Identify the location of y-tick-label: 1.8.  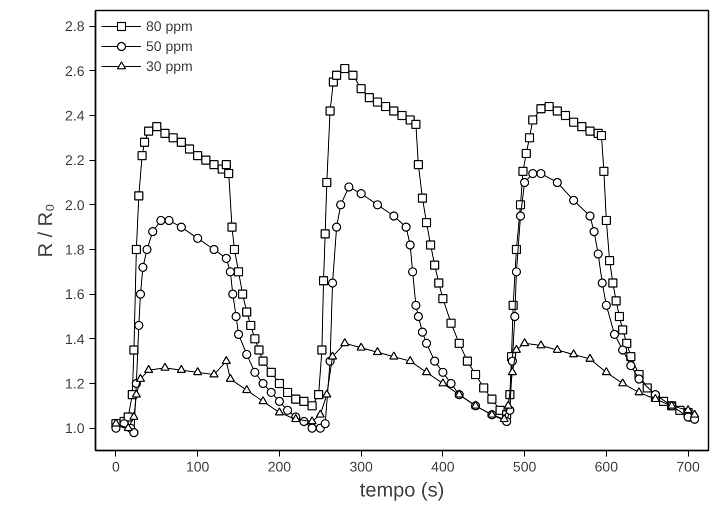
(75, 249).